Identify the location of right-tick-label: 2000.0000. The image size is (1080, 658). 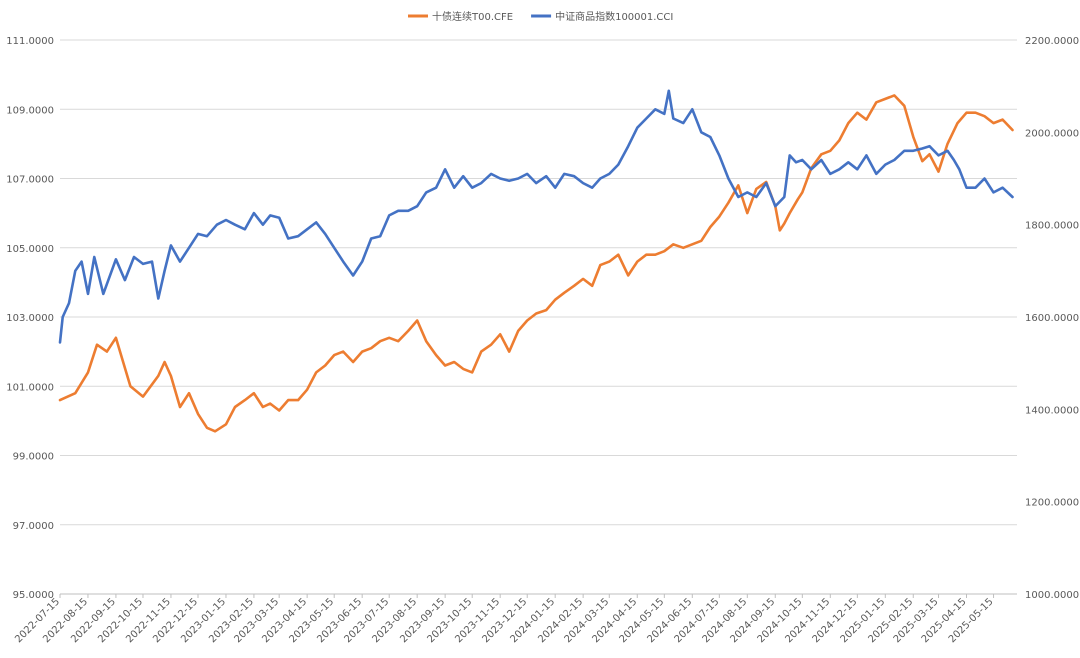
(1052, 133).